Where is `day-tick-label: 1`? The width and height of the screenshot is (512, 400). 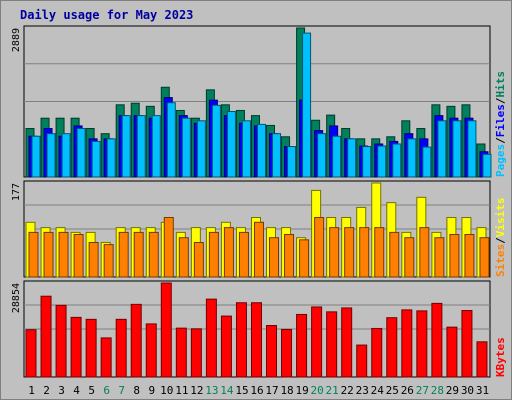 day-tick-label: 1 is located at coordinates (31, 390).